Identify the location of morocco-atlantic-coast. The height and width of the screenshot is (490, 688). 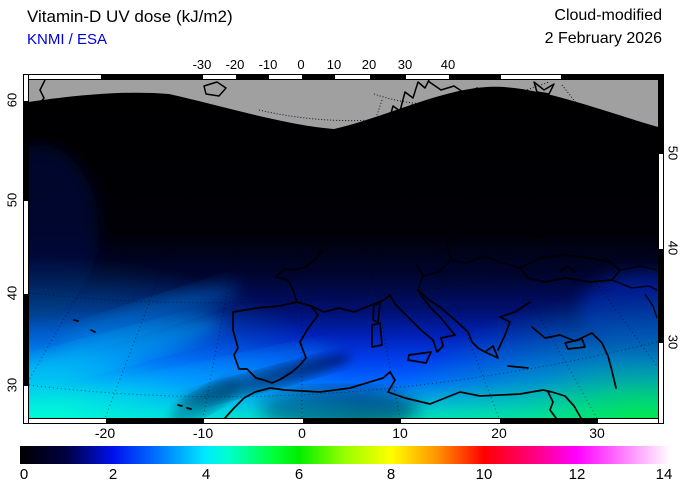
(240, 404).